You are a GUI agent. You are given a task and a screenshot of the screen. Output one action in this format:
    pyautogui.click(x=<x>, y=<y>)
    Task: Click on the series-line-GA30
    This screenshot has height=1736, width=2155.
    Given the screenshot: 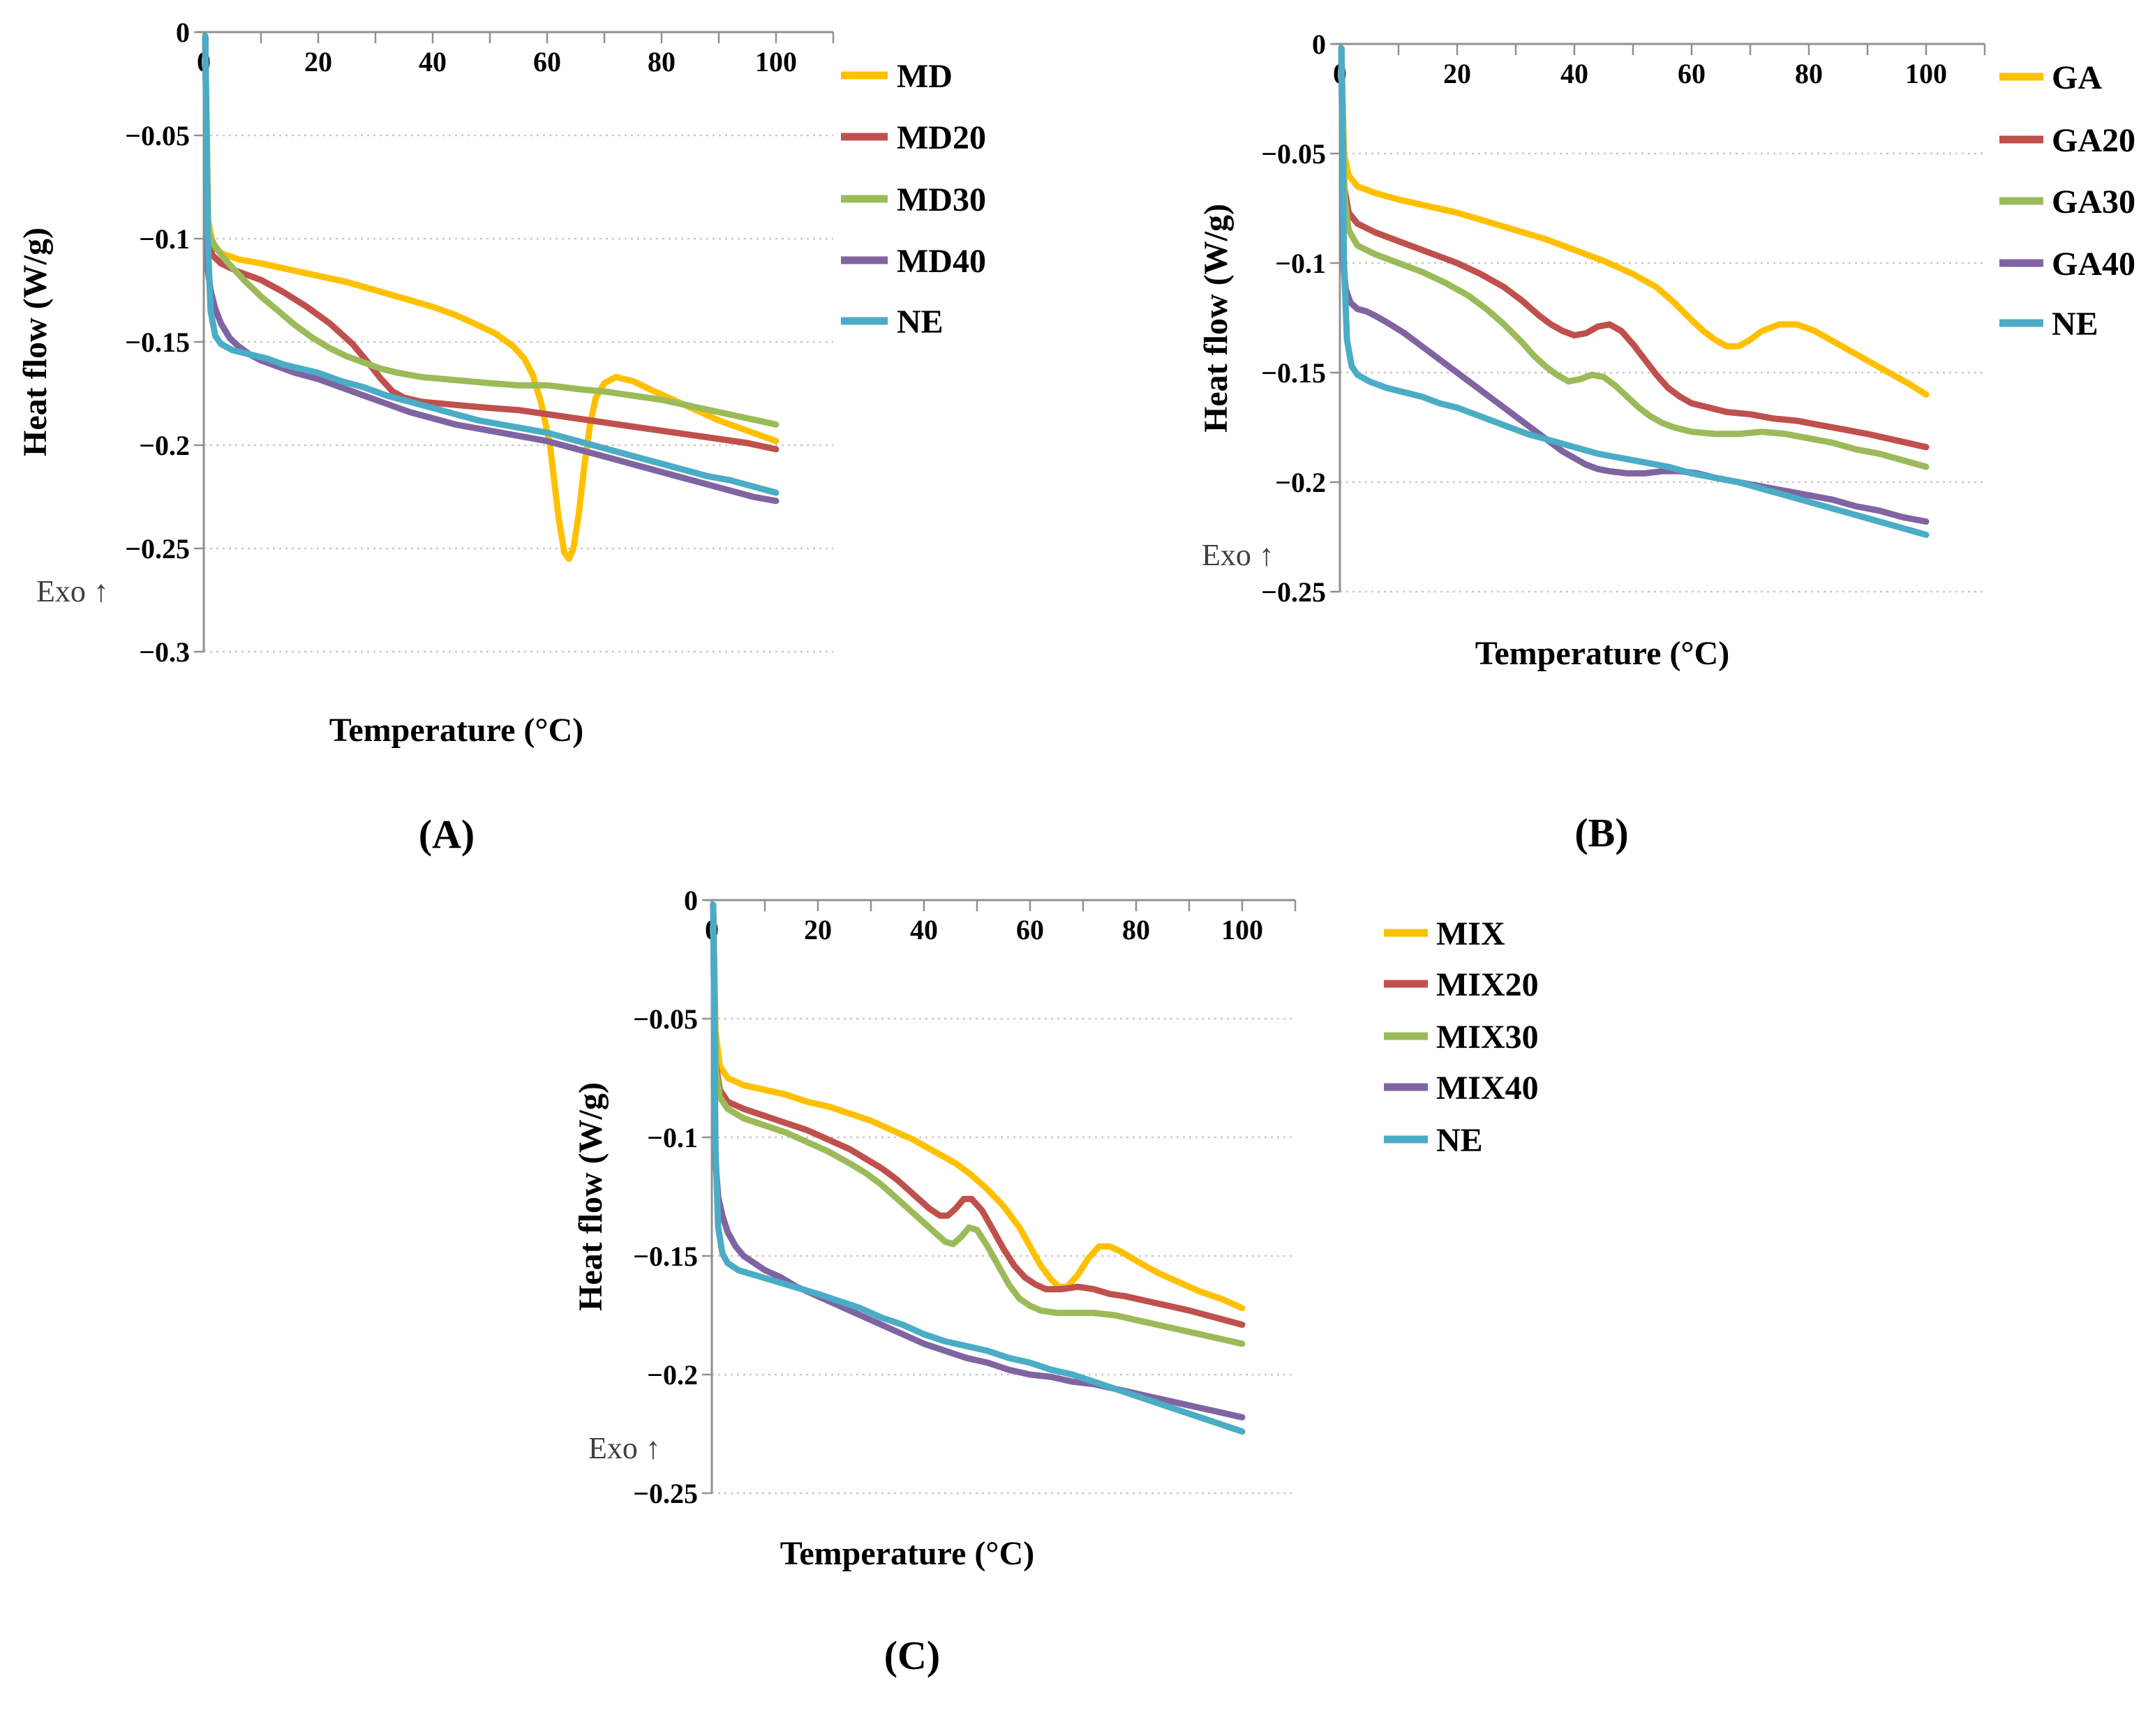 What is the action you would take?
    pyautogui.click(x=1634, y=257)
    